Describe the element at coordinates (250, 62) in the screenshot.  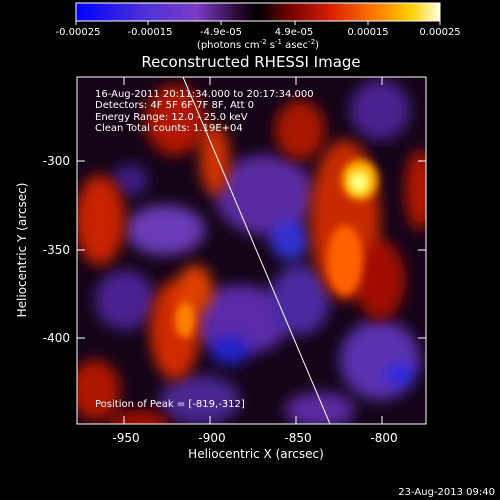
I see `image-title: Reconstructed RHESSI Image` at that location.